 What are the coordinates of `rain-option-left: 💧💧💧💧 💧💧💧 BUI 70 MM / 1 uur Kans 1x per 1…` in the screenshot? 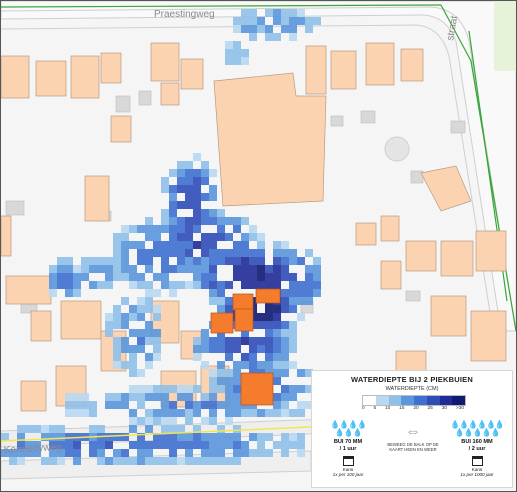 It's located at (348, 449).